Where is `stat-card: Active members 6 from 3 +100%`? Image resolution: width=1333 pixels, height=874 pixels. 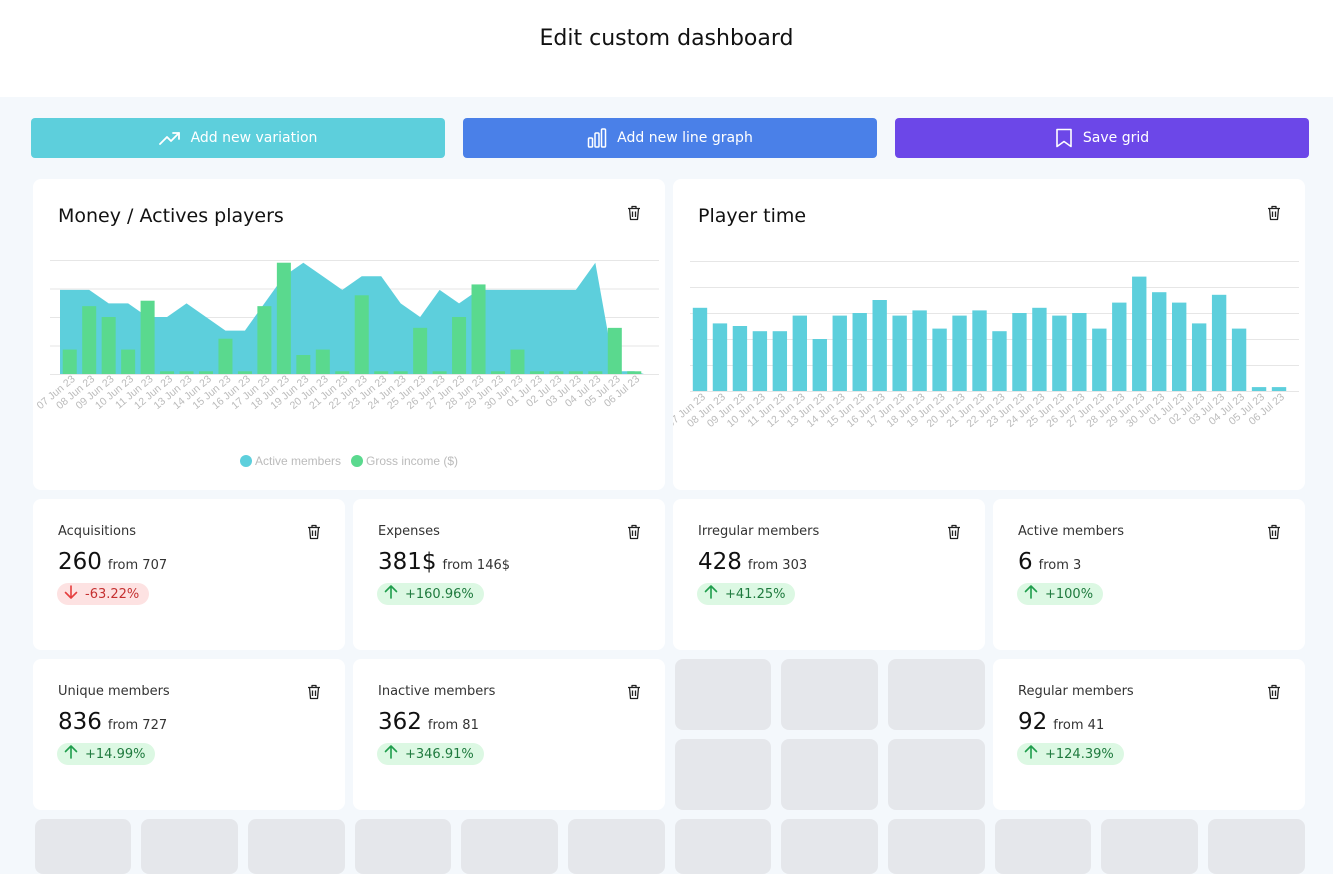 stat-card: Active members 6 from 3 +100% is located at coordinates (1149, 574).